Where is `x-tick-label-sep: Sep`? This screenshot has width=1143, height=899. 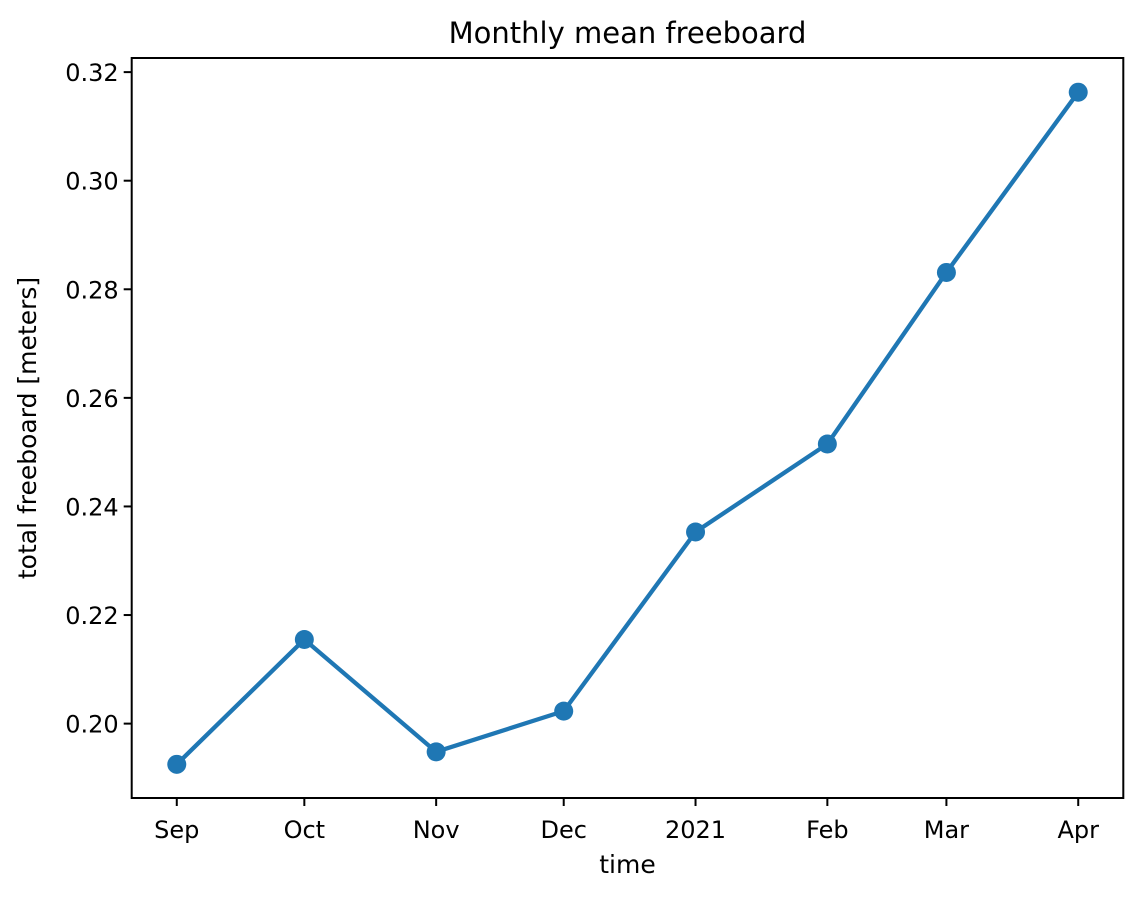
x-tick-label-sep: Sep is located at coordinates (176, 830).